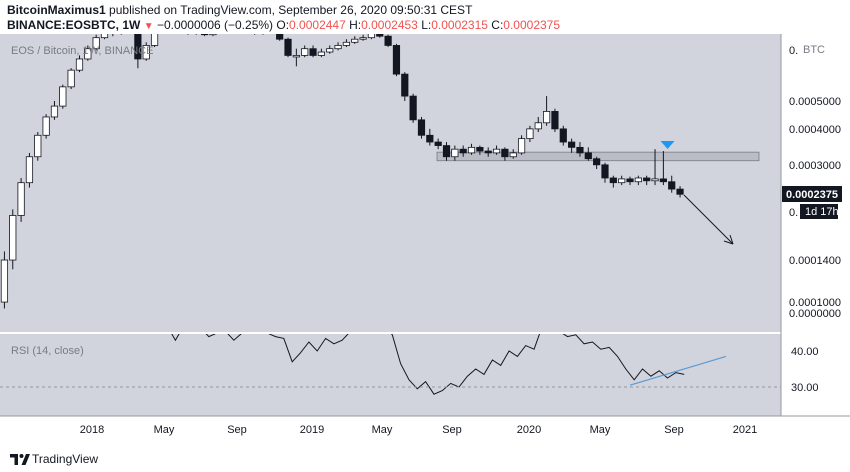 The image size is (850, 472). What do you see at coordinates (428, 364) in the screenshot?
I see `rsi-line` at bounding box center [428, 364].